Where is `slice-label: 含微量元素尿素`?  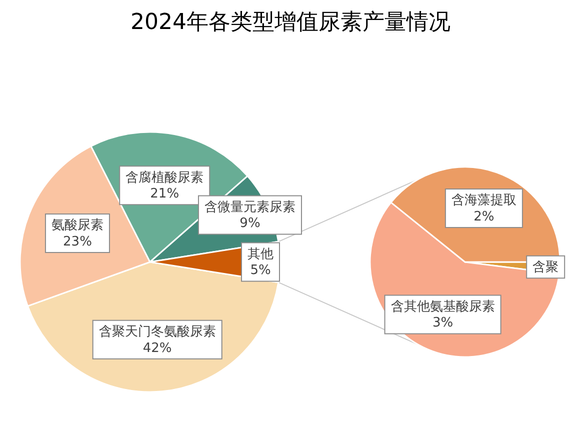 slice-label: 含微量元素尿素 is located at coordinates (250, 207).